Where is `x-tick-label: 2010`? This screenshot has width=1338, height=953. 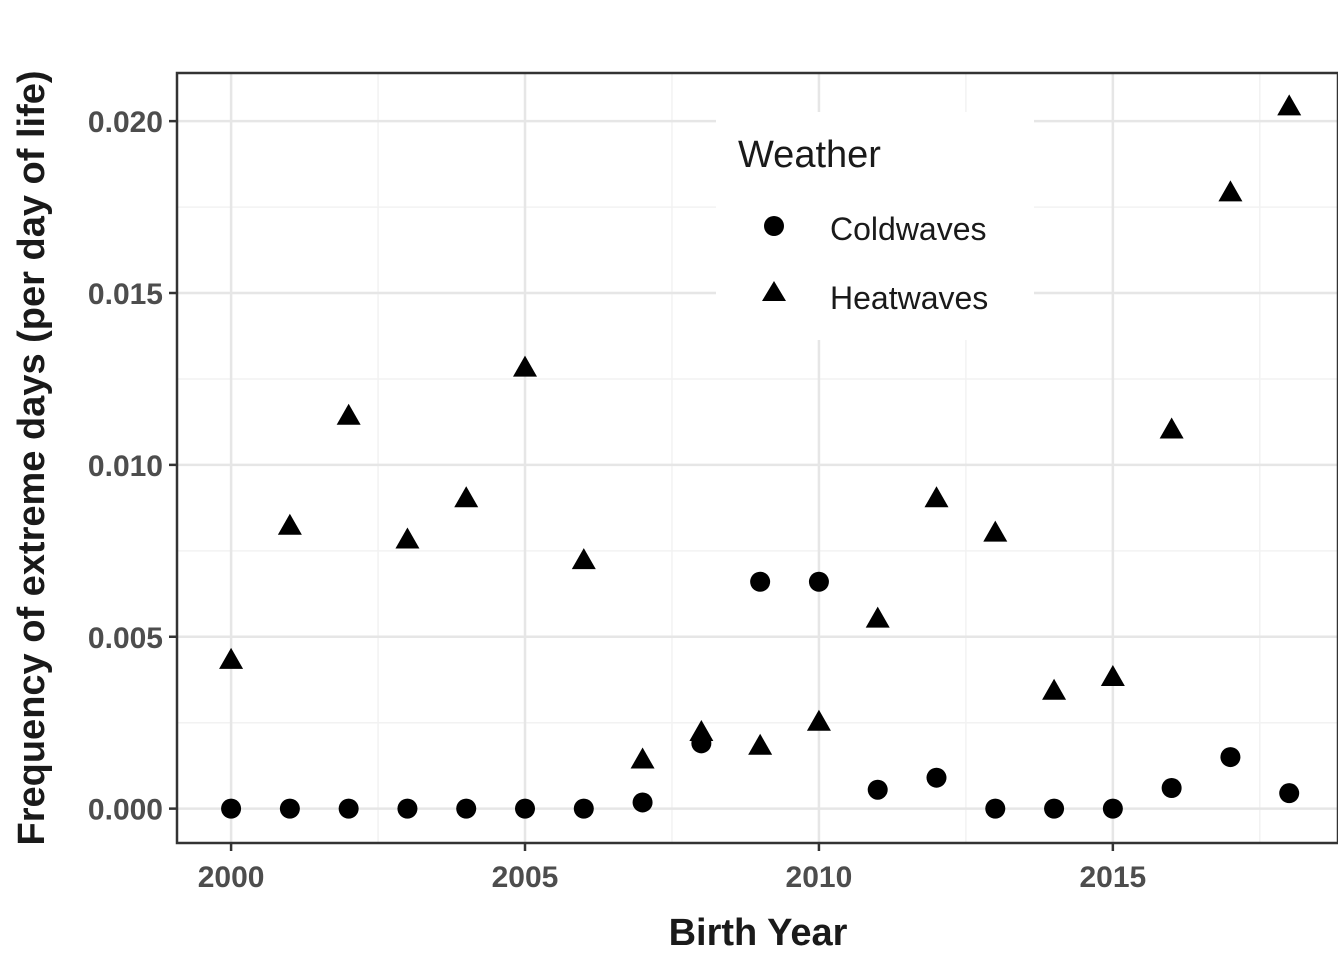 x-tick-label: 2010 is located at coordinates (819, 877).